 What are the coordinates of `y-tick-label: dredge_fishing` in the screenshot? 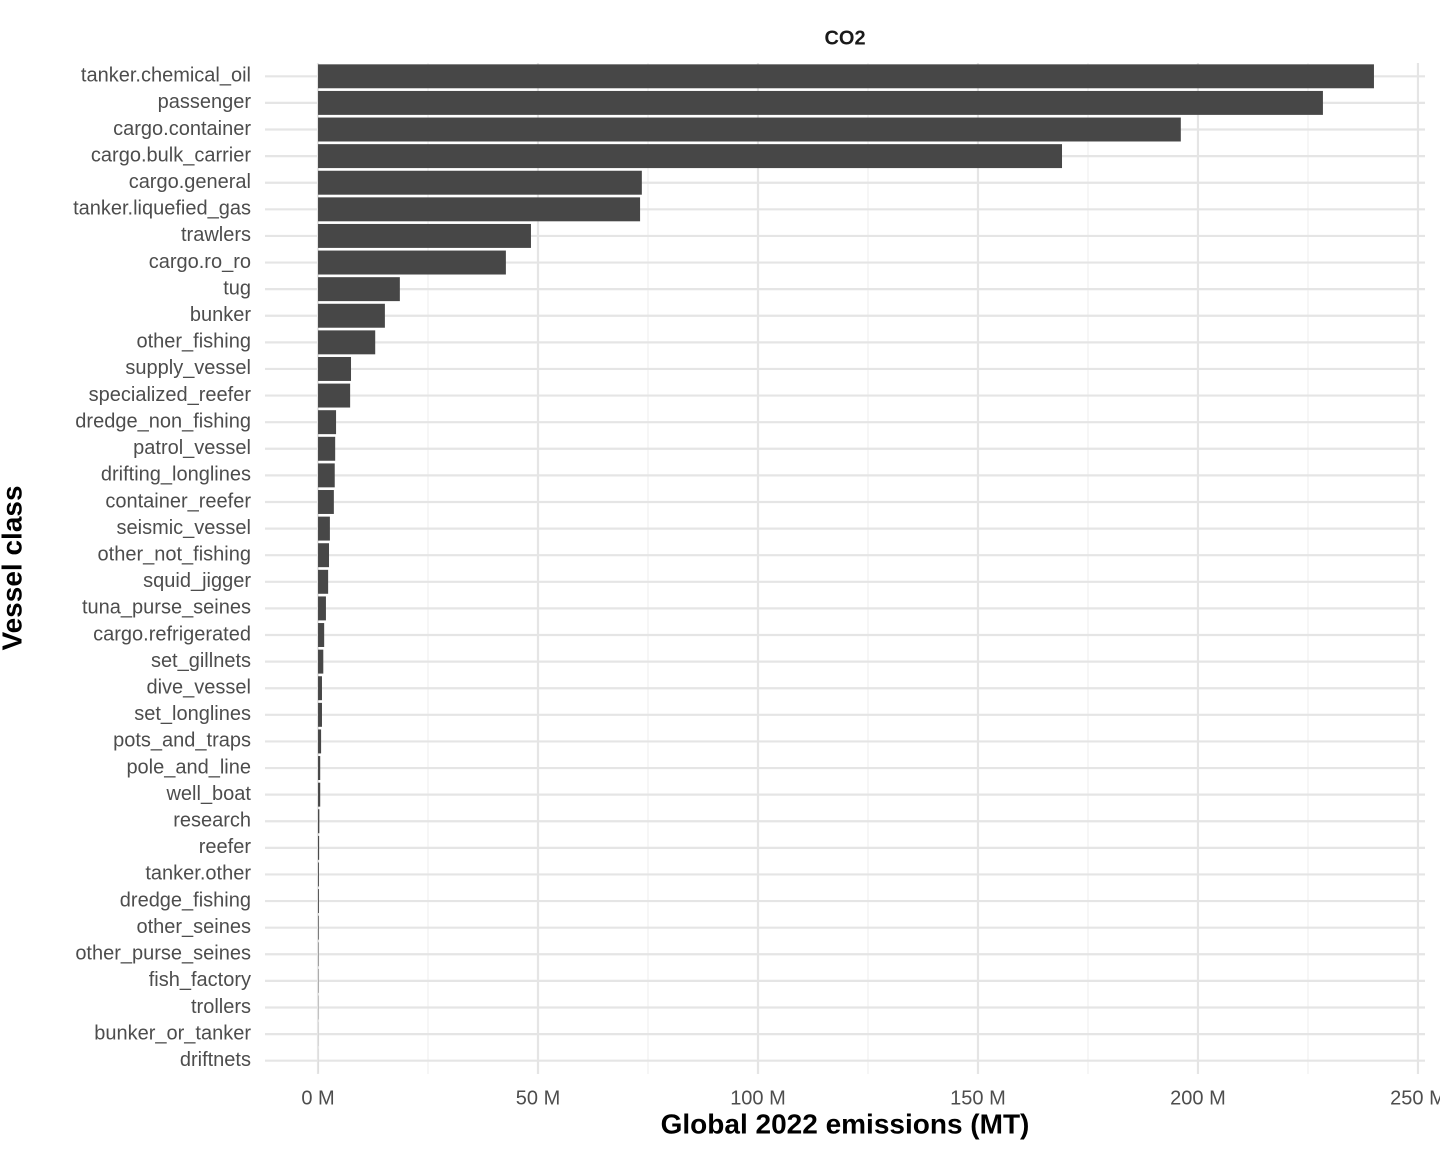 It's located at (185, 900).